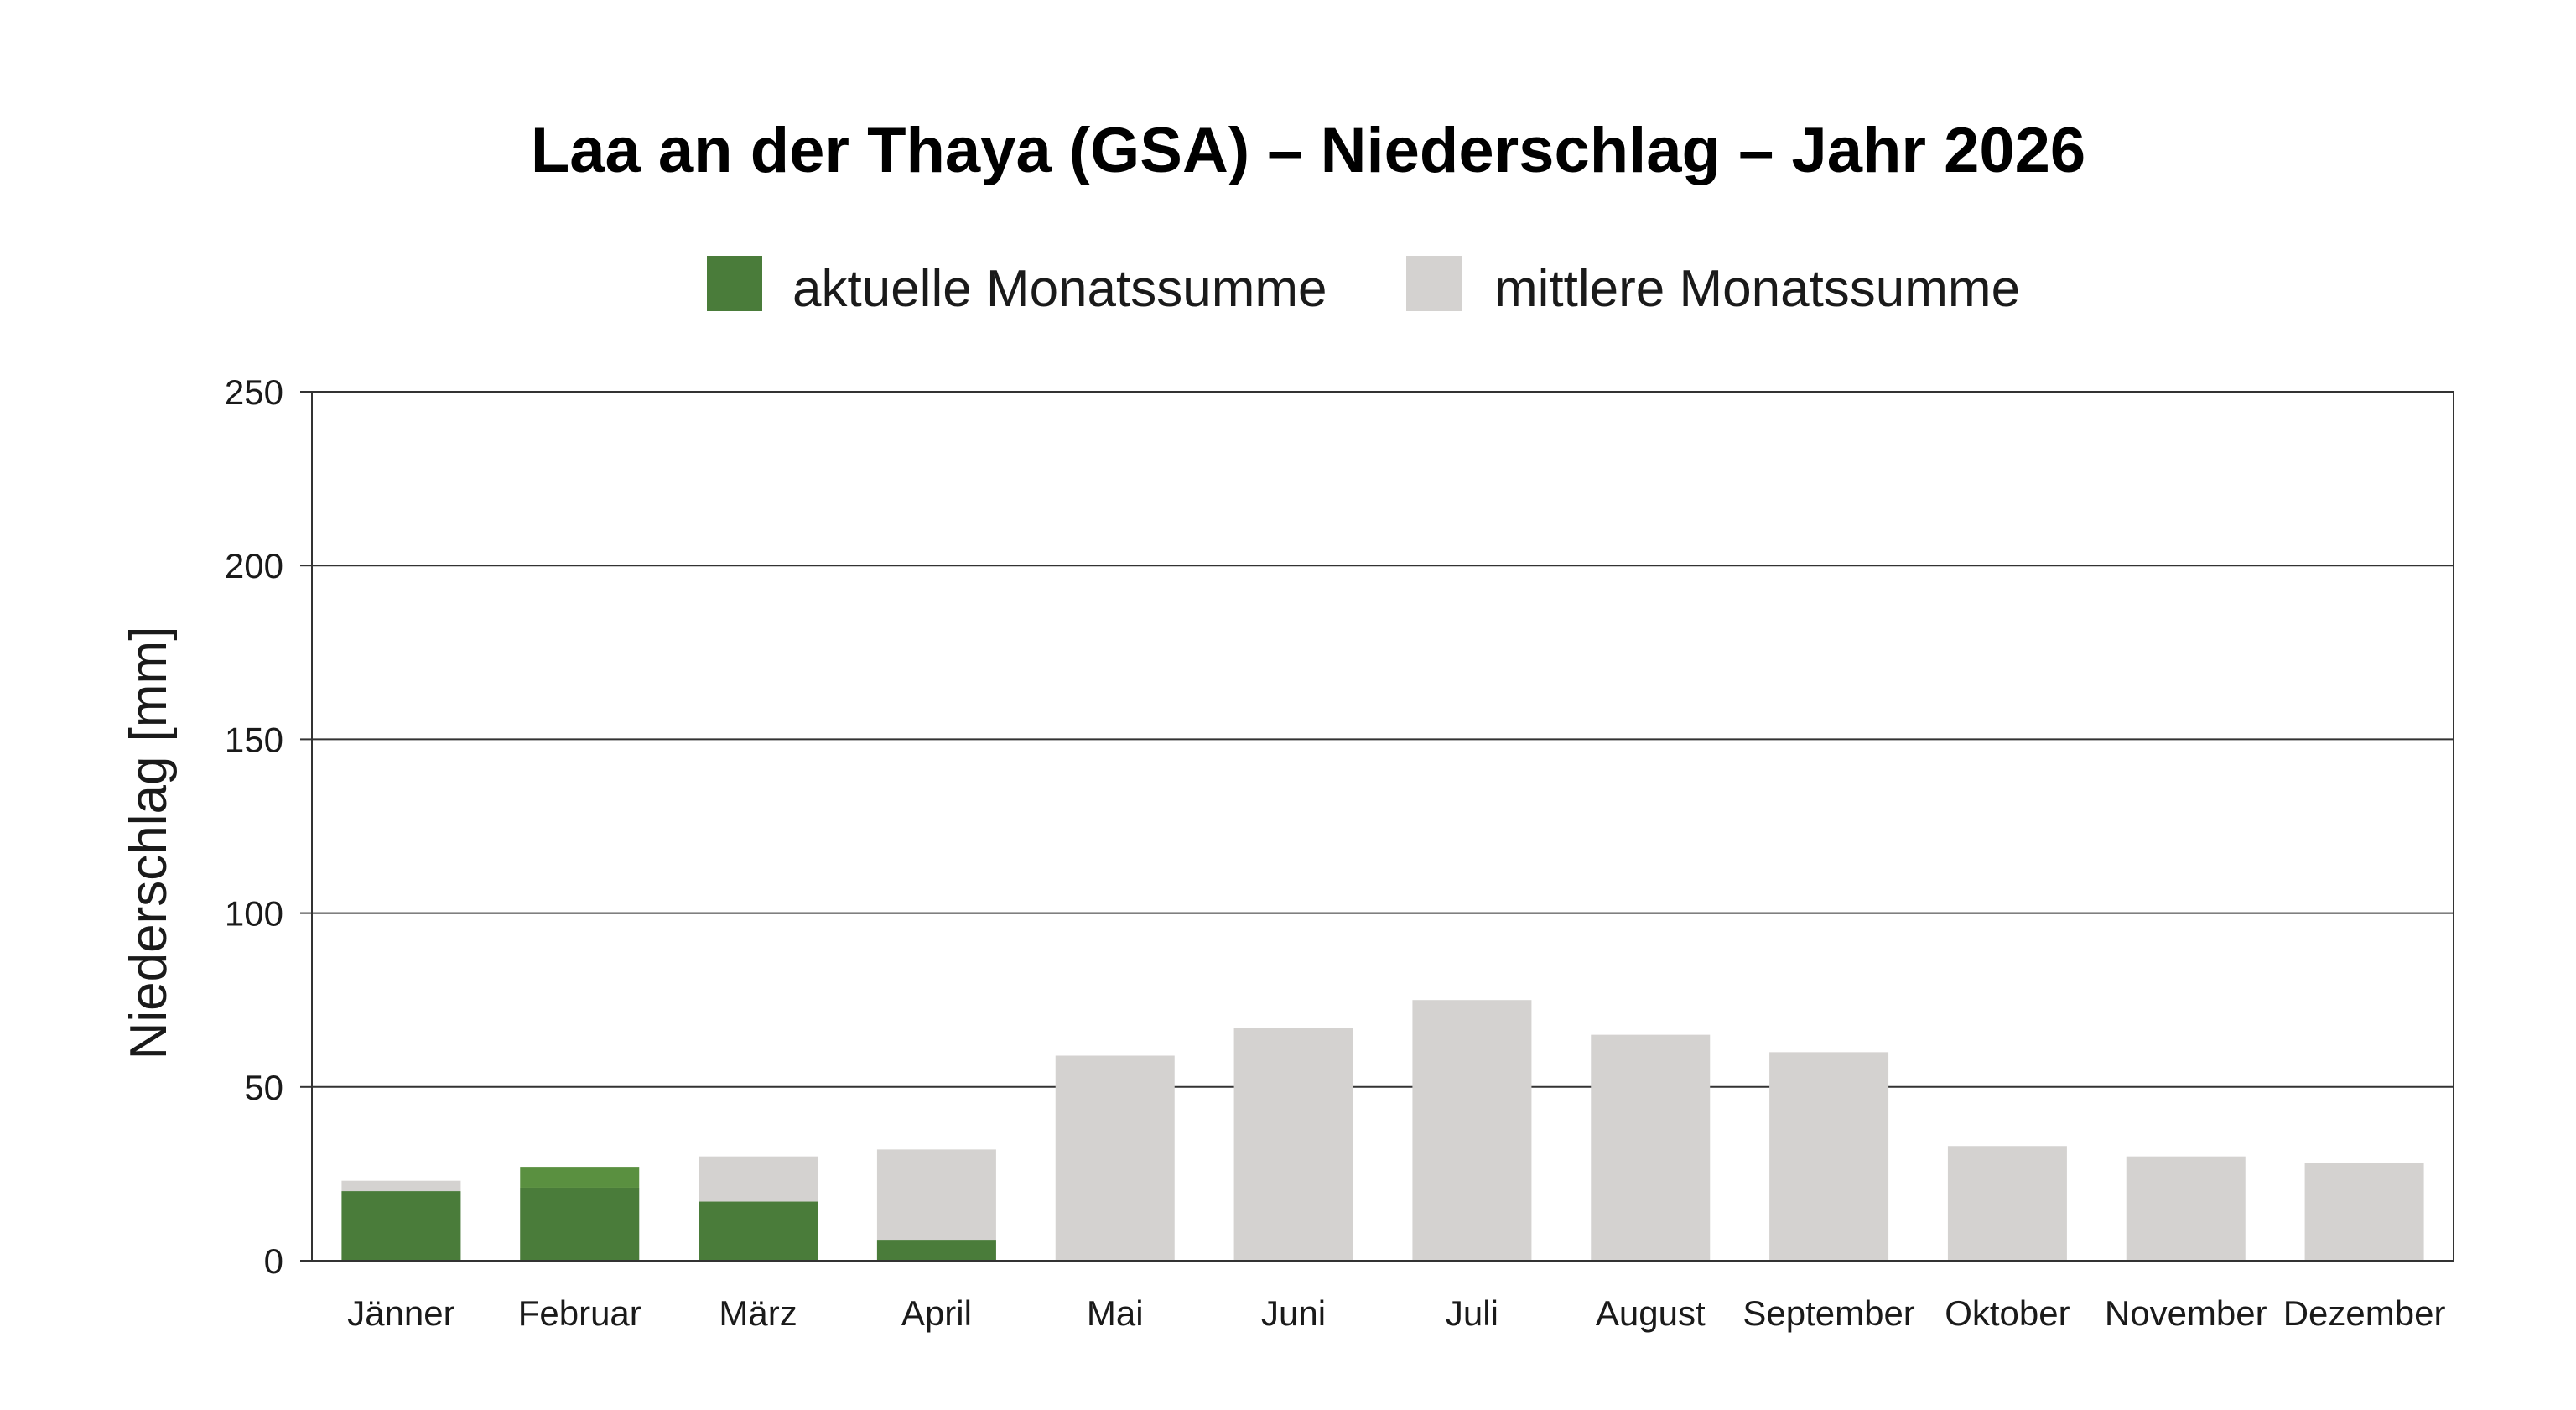 This screenshot has height=1410, width=2576. What do you see at coordinates (254, 740) in the screenshot?
I see `y-tick-label-150: 150` at bounding box center [254, 740].